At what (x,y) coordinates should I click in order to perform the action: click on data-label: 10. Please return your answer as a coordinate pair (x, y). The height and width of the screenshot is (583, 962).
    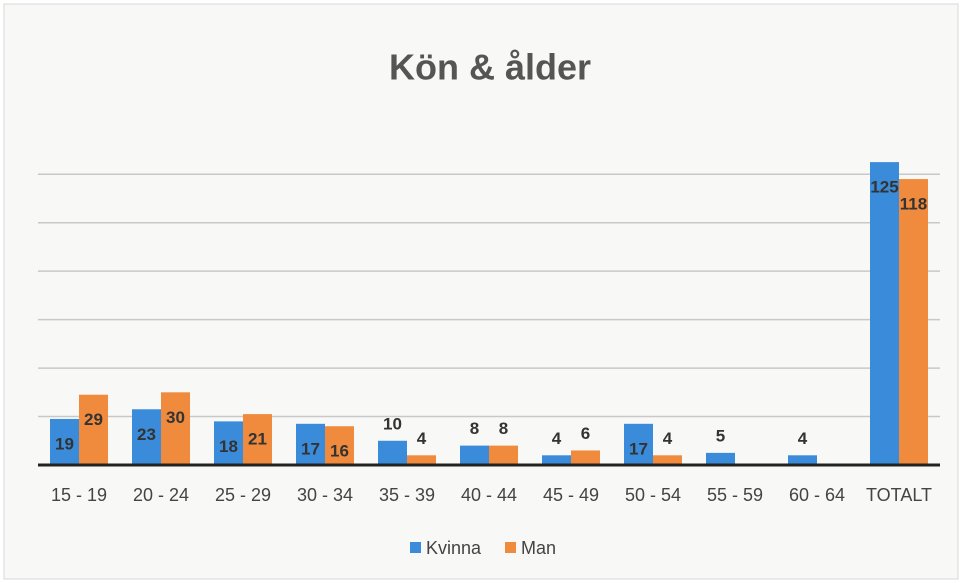
    Looking at the image, I should click on (392, 423).